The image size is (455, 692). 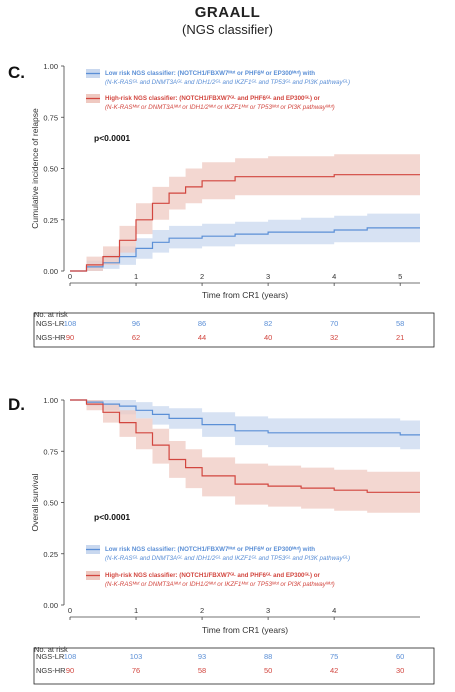 I want to click on risk-value: 50, so click(x=268, y=670).